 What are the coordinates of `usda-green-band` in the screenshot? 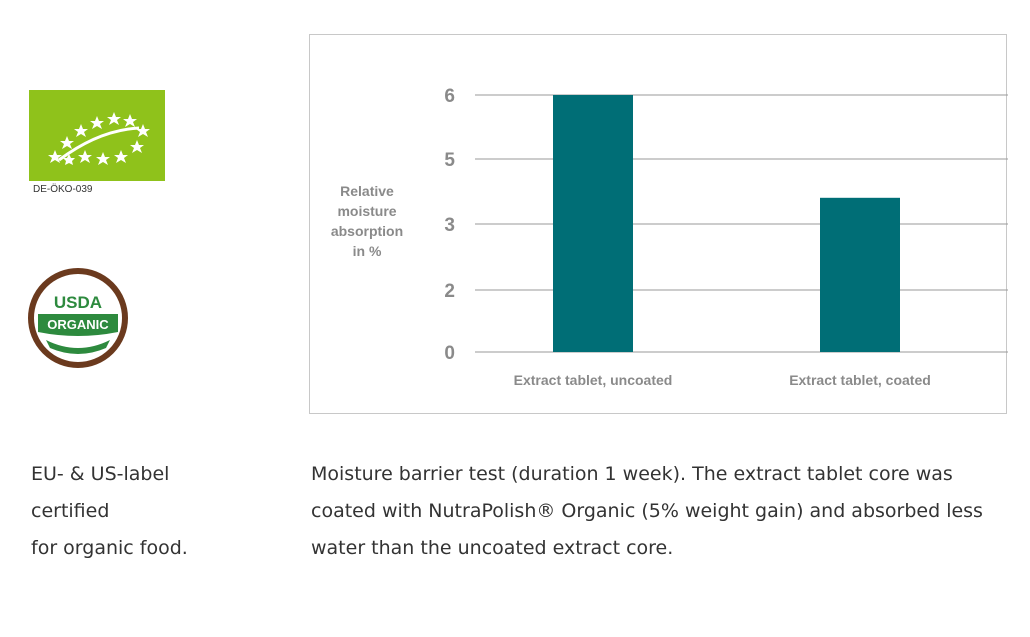 It's located at (78, 325).